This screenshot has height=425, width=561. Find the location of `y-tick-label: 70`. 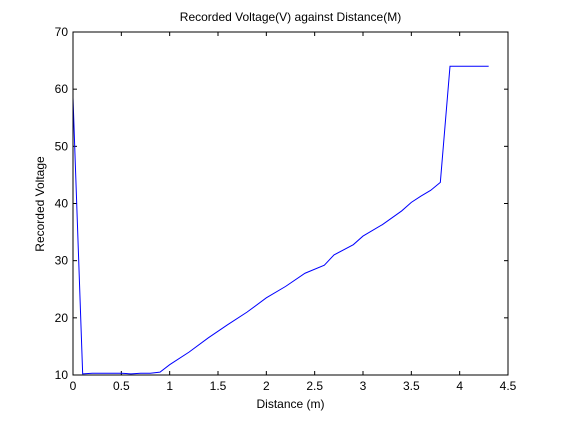

y-tick-label: 70 is located at coordinates (62, 32).